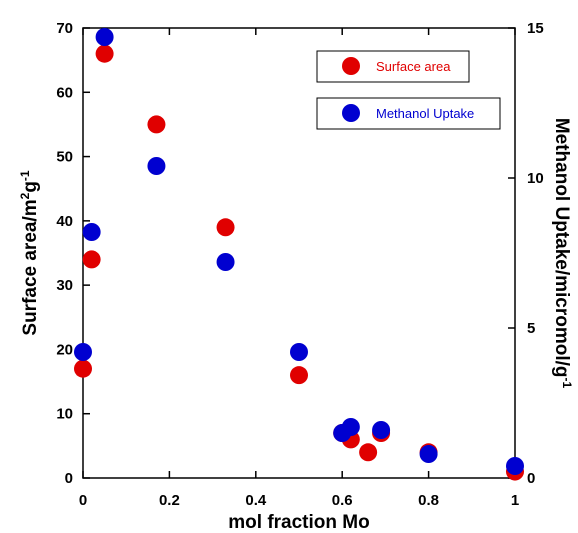  I want to click on y-axis-title-left-mid: g, so click(30, 187).